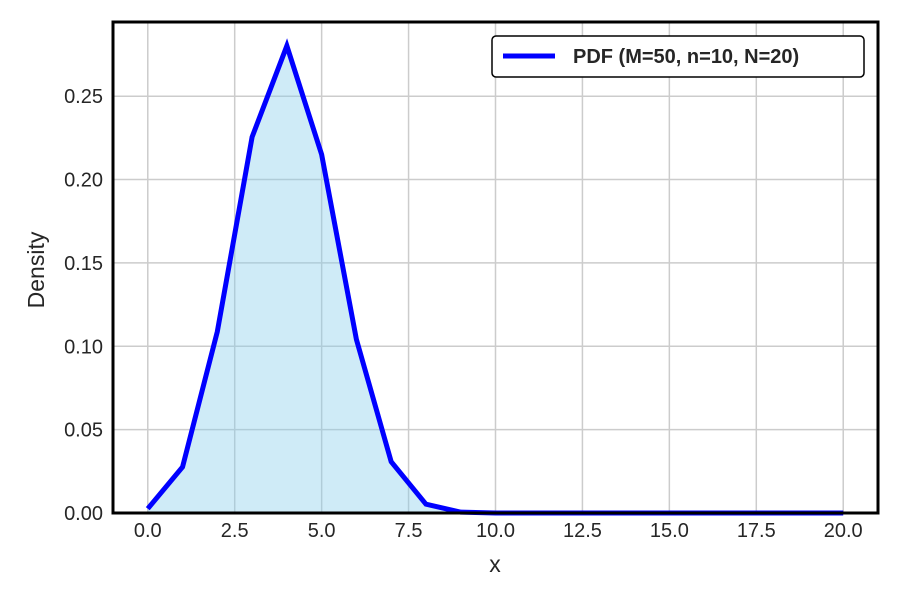 Image resolution: width=900 pixels, height=600 pixels. Describe the element at coordinates (582, 531) in the screenshot. I see `x-tick-label: 12.5` at that location.